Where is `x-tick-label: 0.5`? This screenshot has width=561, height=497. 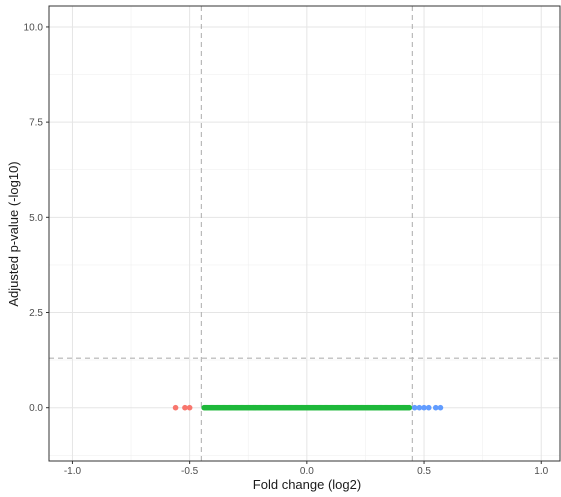 x-tick-label: 0.5 is located at coordinates (424, 471).